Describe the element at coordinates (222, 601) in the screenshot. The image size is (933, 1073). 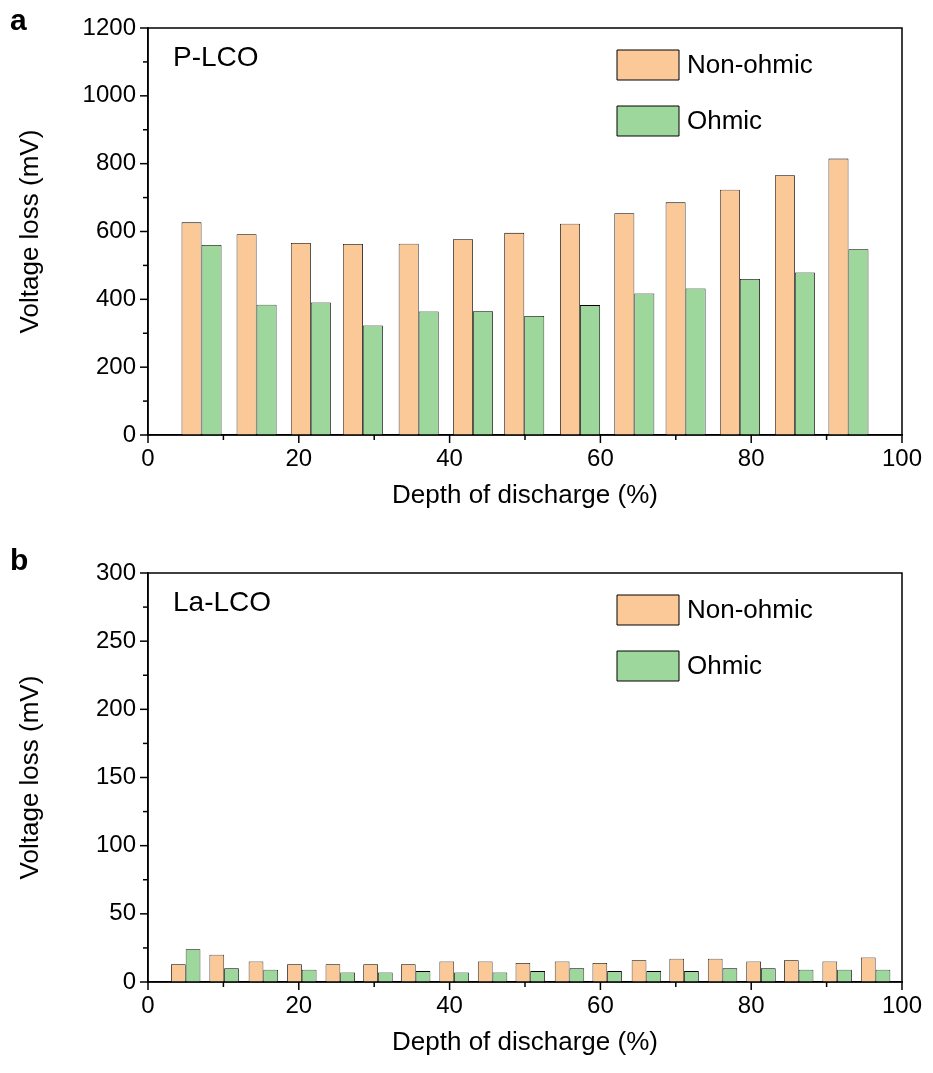
I see `text: La-LCO` at that location.